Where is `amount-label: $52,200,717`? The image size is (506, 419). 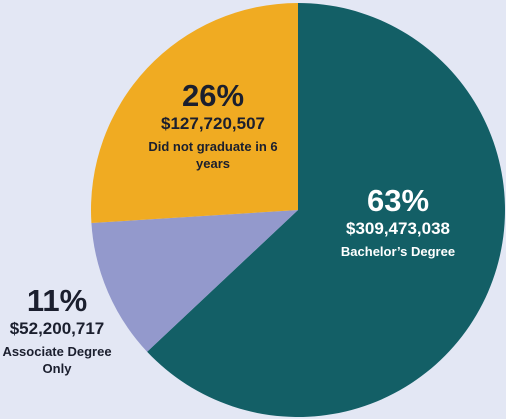
amount-label: $52,200,717 is located at coordinates (57, 328).